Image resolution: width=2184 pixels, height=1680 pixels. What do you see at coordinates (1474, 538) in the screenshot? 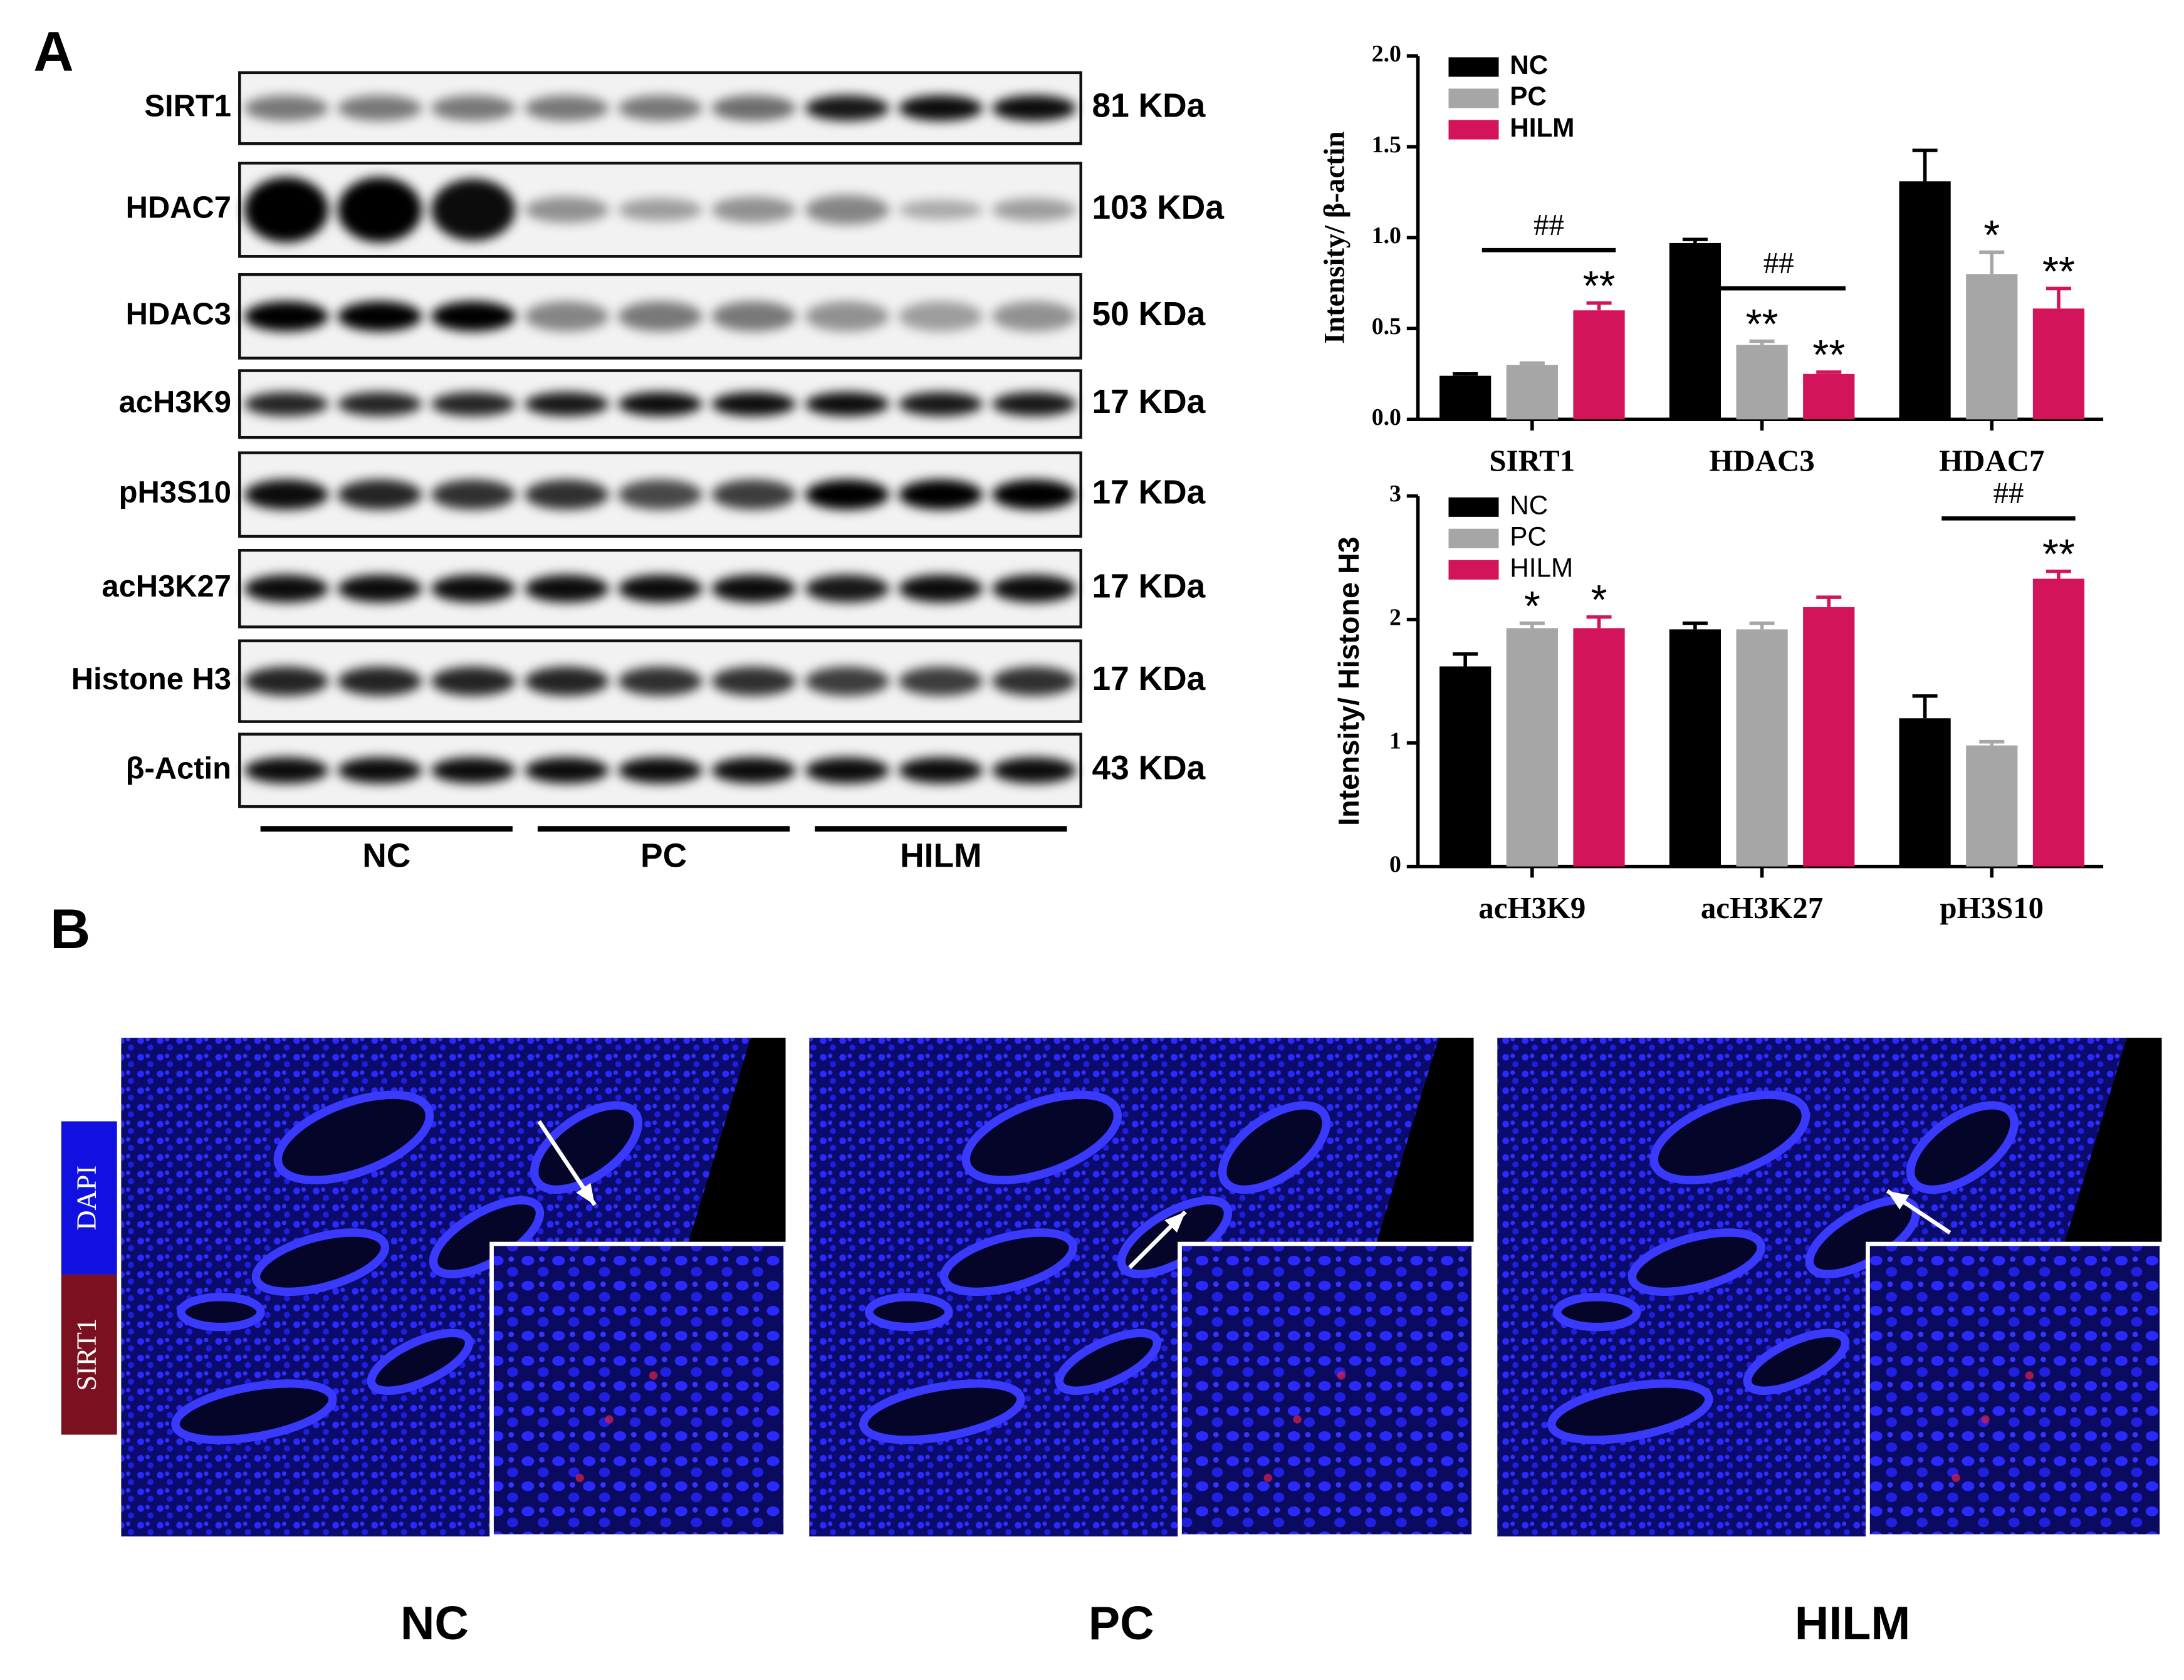
I see `legend-swatch` at bounding box center [1474, 538].